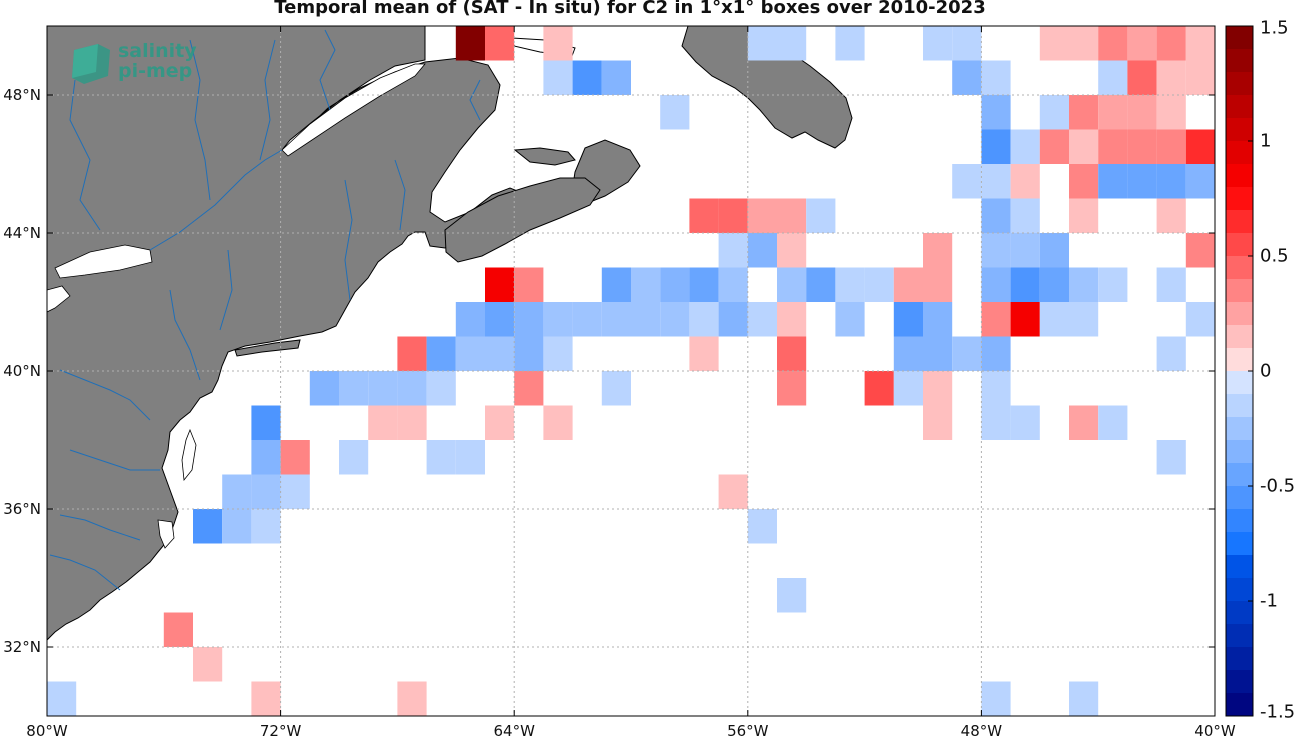  I want to click on y-tick-label: 36°N, so click(22, 509).